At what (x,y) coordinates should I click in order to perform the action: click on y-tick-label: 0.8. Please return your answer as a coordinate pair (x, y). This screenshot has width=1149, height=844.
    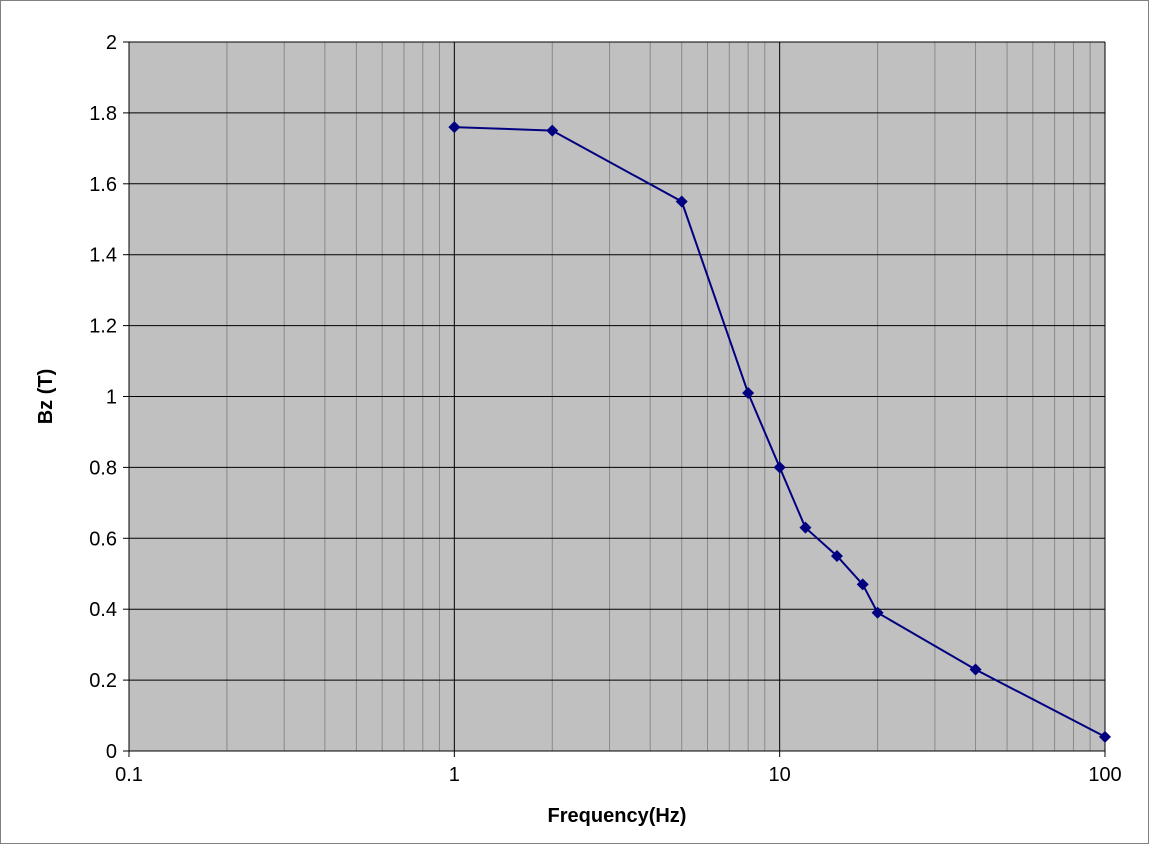
    Looking at the image, I should click on (103, 468).